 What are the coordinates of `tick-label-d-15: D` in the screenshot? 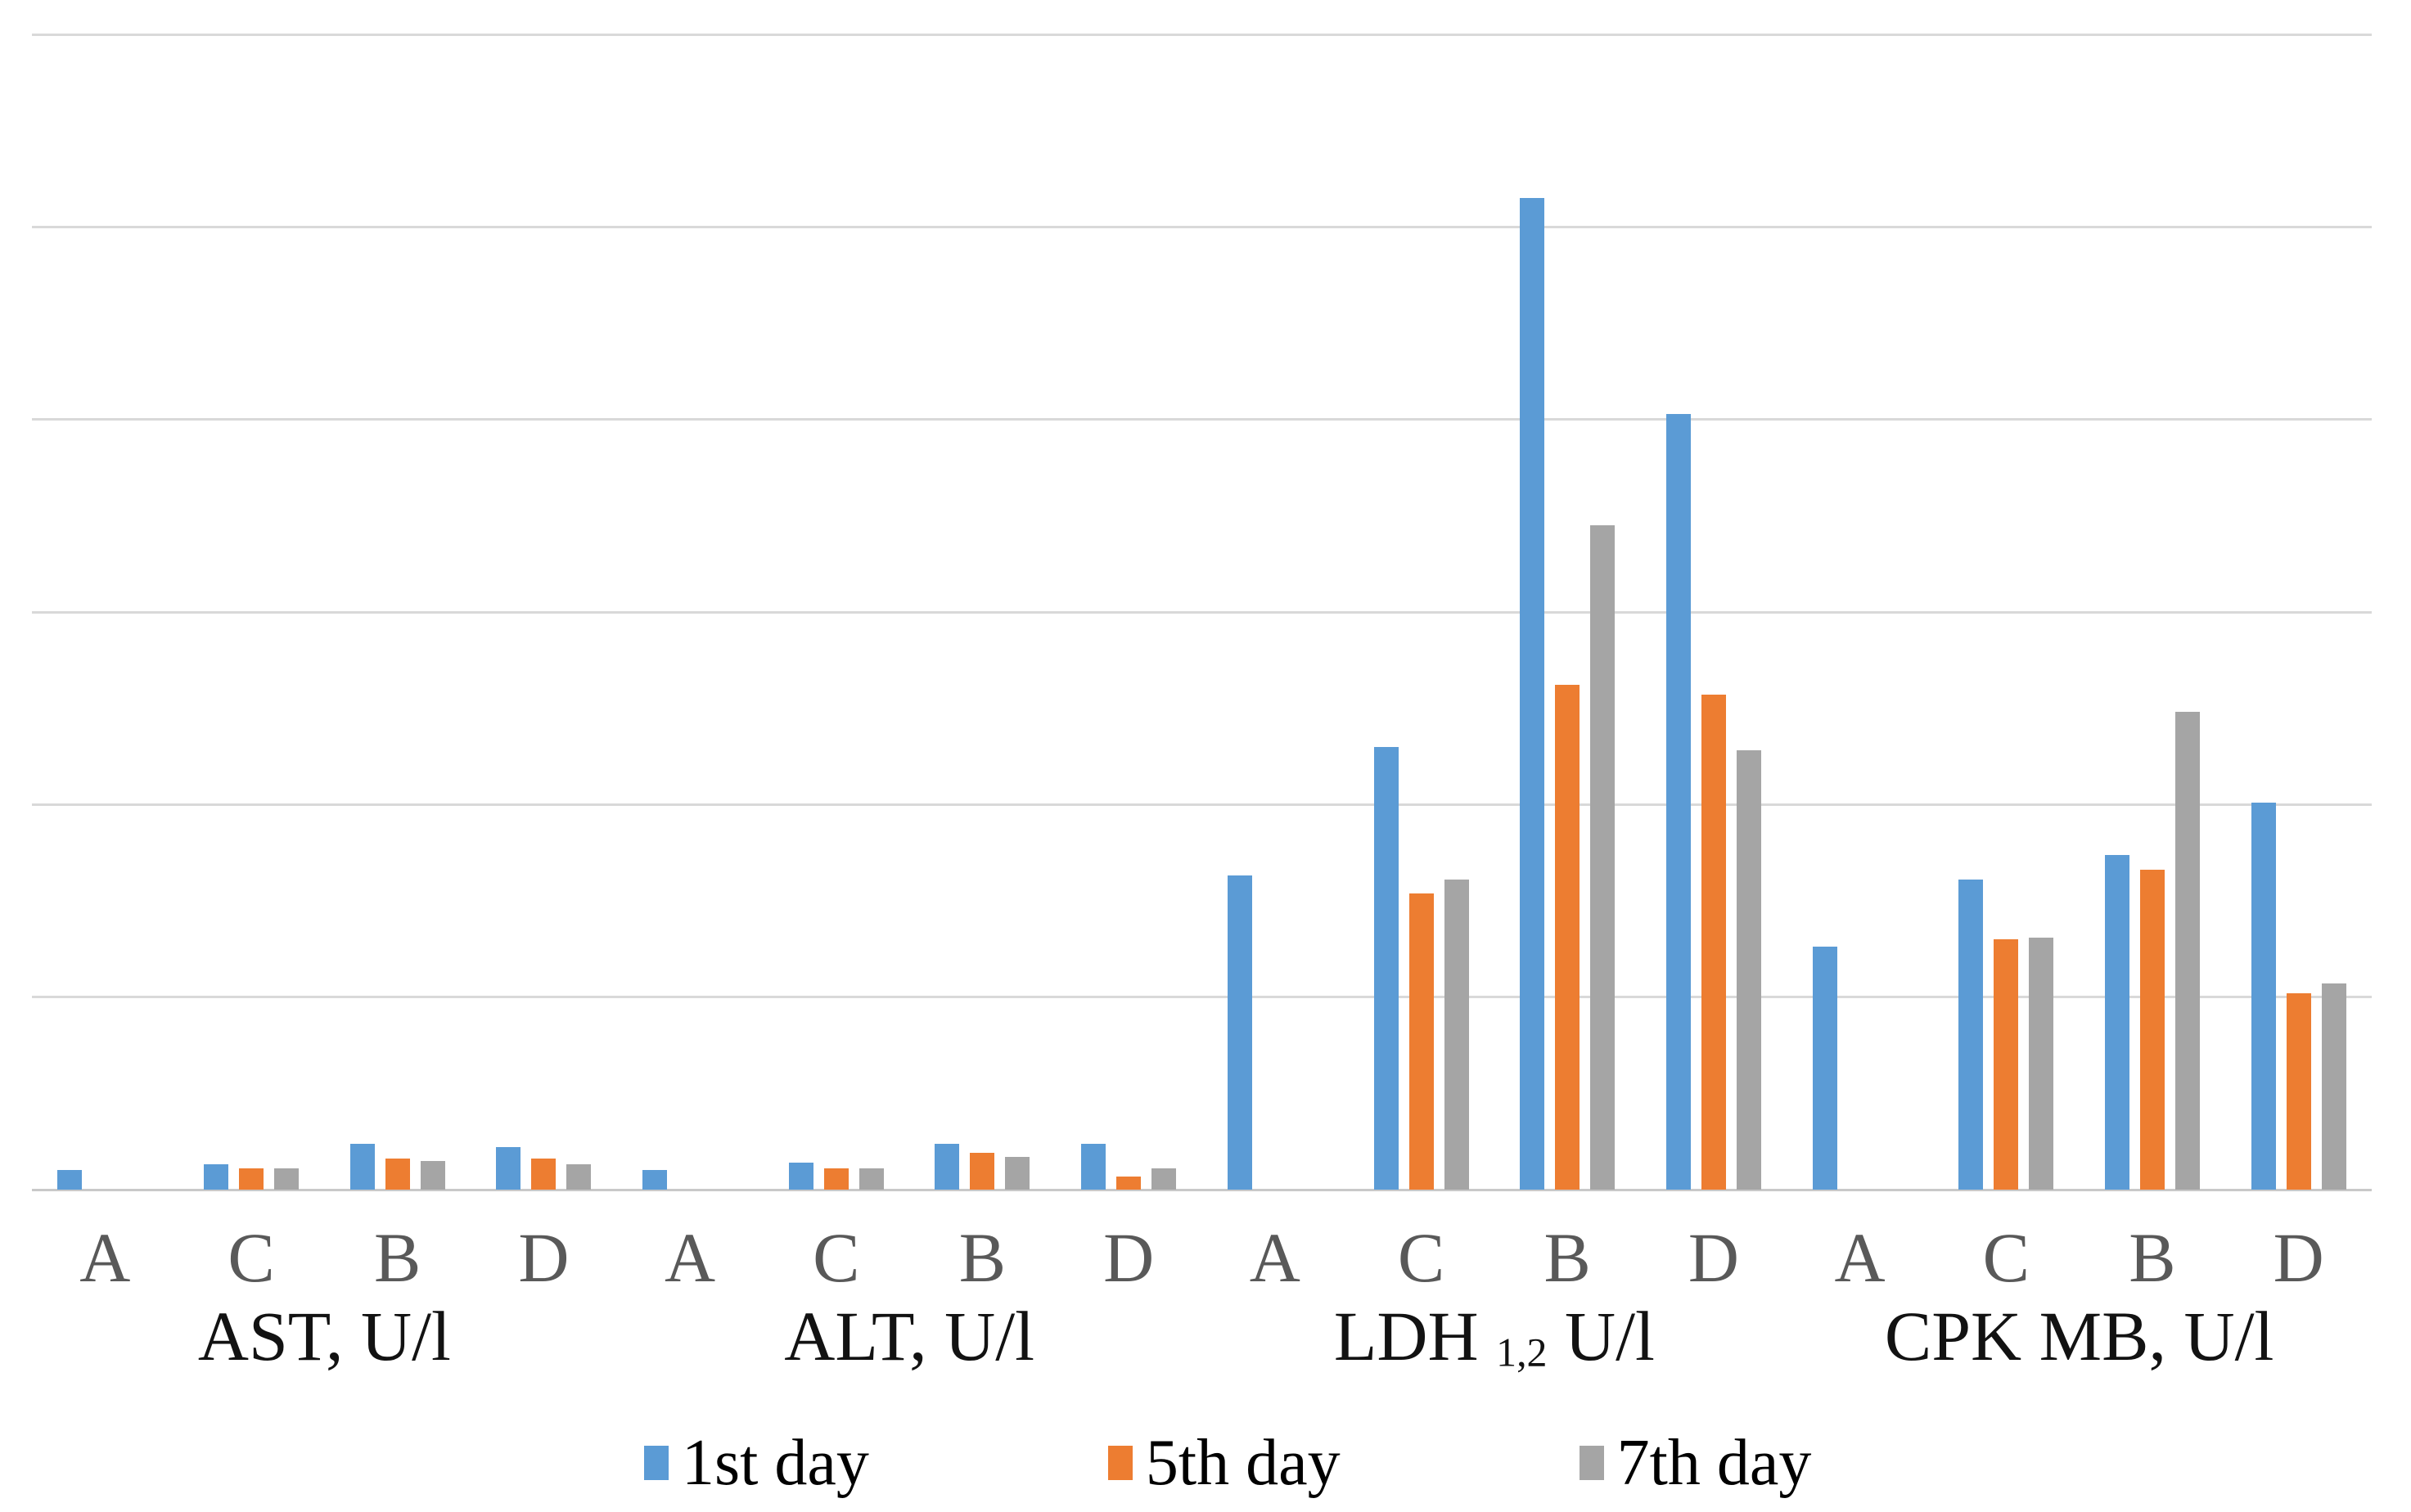 It's located at (2298, 1258).